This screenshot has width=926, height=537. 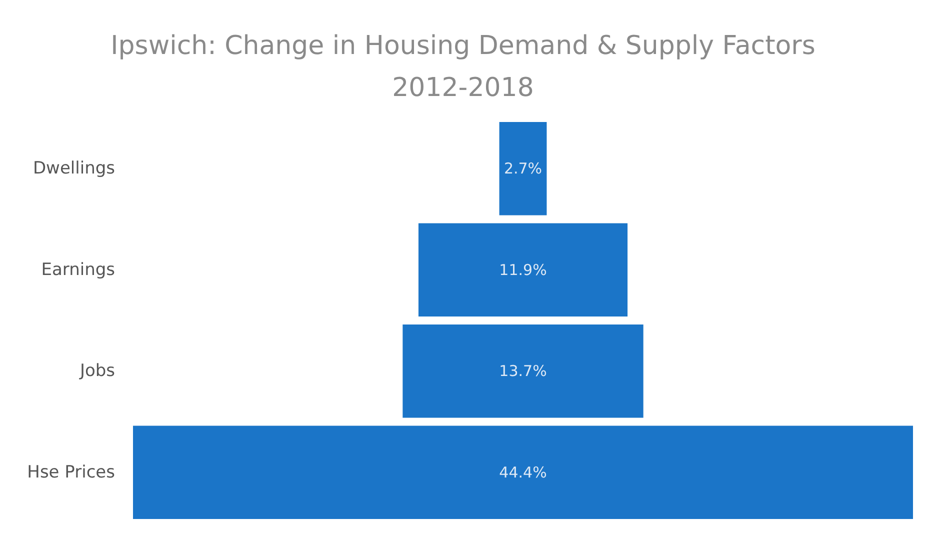 What do you see at coordinates (463, 67) in the screenshot?
I see `text: Ipswich: Change in Housing Demand & Supply Factors 2012-2018` at bounding box center [463, 67].